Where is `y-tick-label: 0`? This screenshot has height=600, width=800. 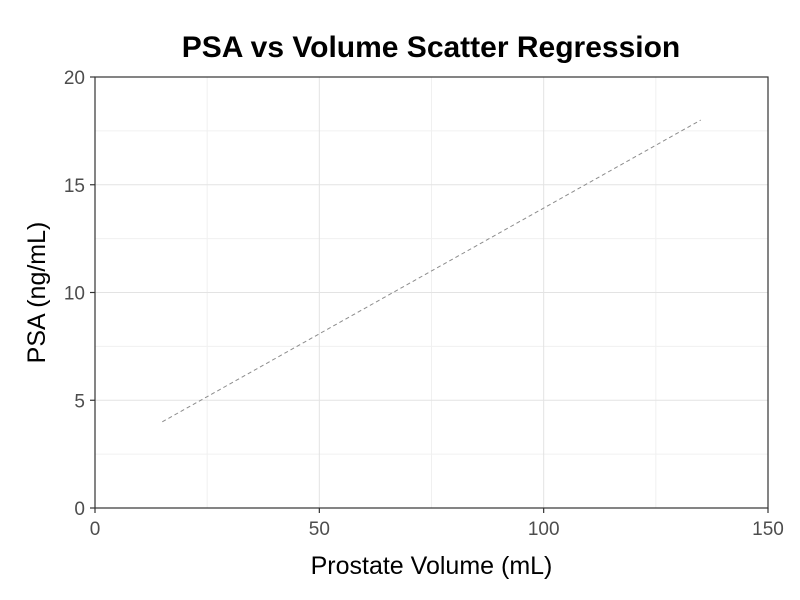 y-tick-label: 0 is located at coordinates (79, 509).